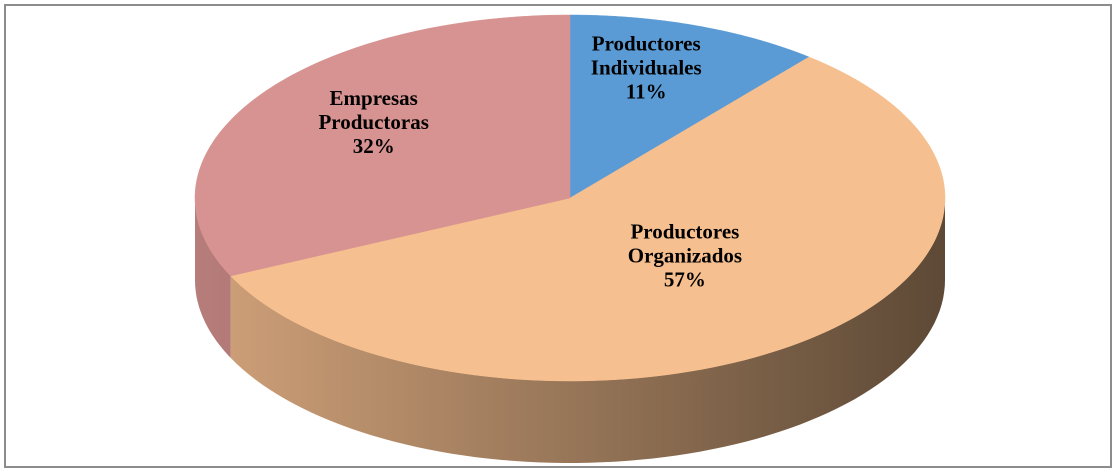 The height and width of the screenshot is (472, 1116). I want to click on slice-category-label: Empresas Productoras, so click(373, 110).